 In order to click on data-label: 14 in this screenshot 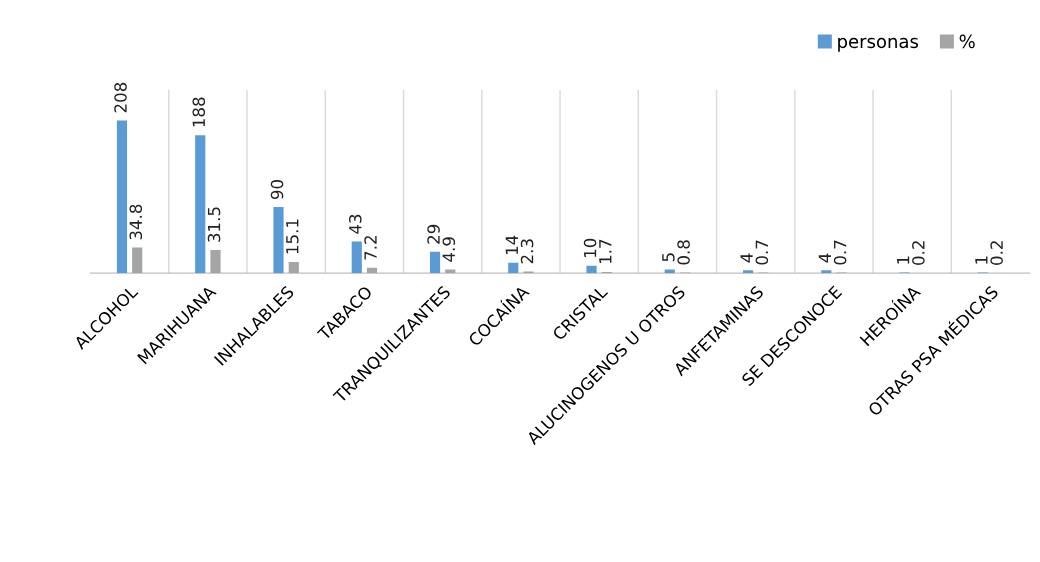, I will do `click(511, 245)`.